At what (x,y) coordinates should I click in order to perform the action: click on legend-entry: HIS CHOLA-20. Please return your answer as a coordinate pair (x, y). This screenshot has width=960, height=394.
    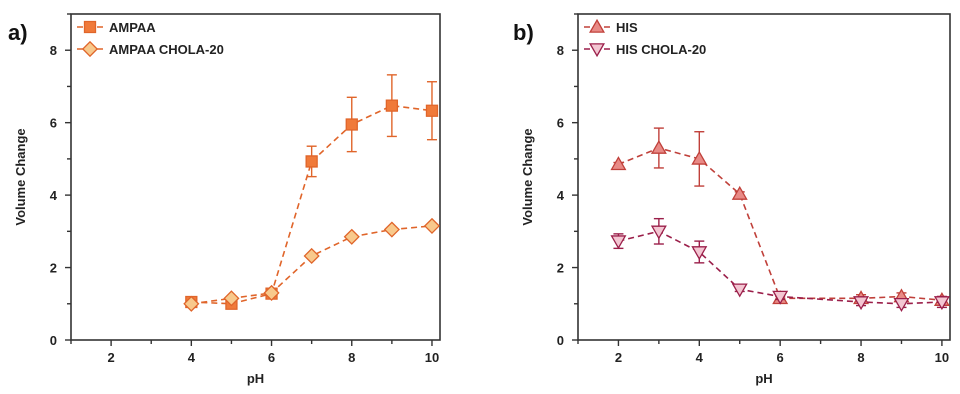
    Looking at the image, I should click on (645, 50).